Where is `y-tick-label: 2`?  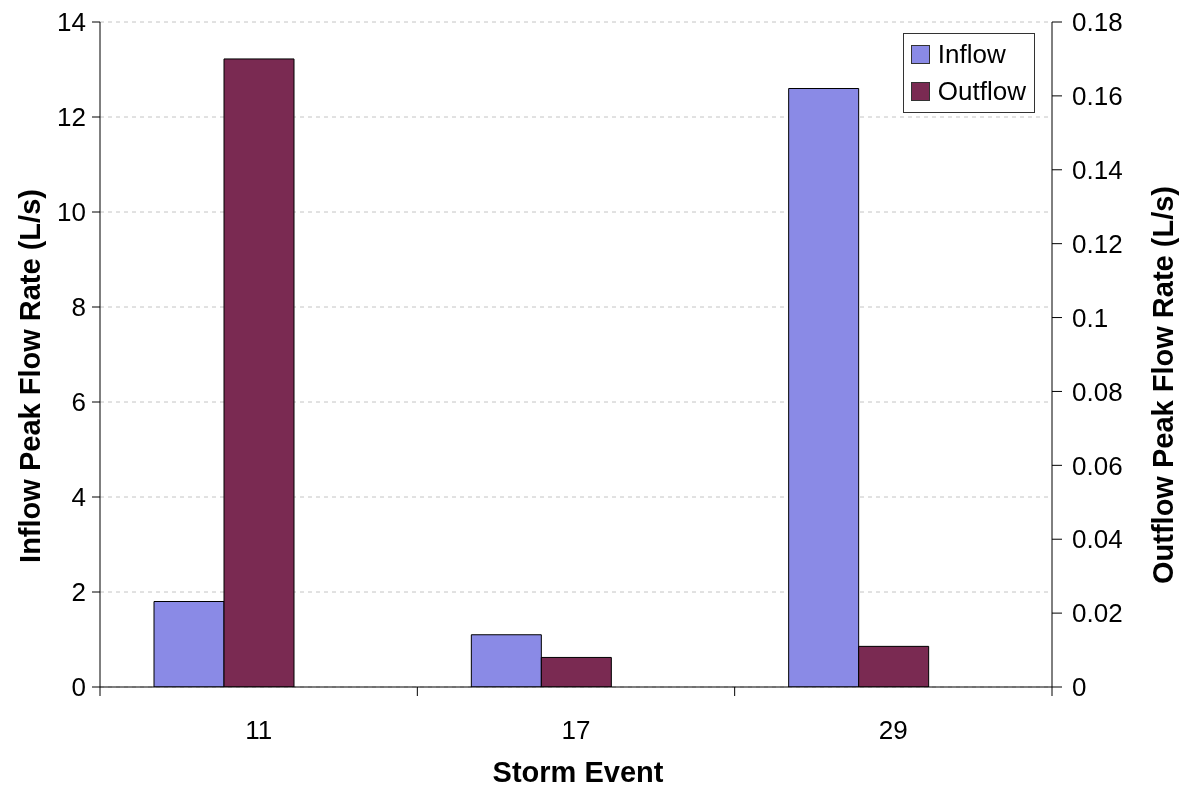
y-tick-label: 2 is located at coordinates (78, 592).